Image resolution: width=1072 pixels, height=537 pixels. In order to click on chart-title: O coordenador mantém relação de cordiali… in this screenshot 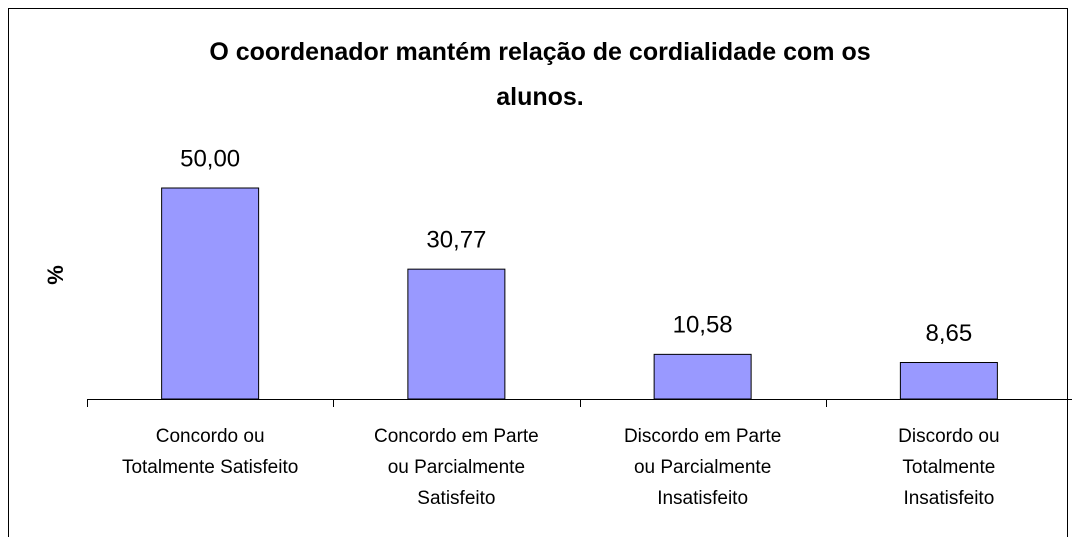, I will do `click(540, 74)`.